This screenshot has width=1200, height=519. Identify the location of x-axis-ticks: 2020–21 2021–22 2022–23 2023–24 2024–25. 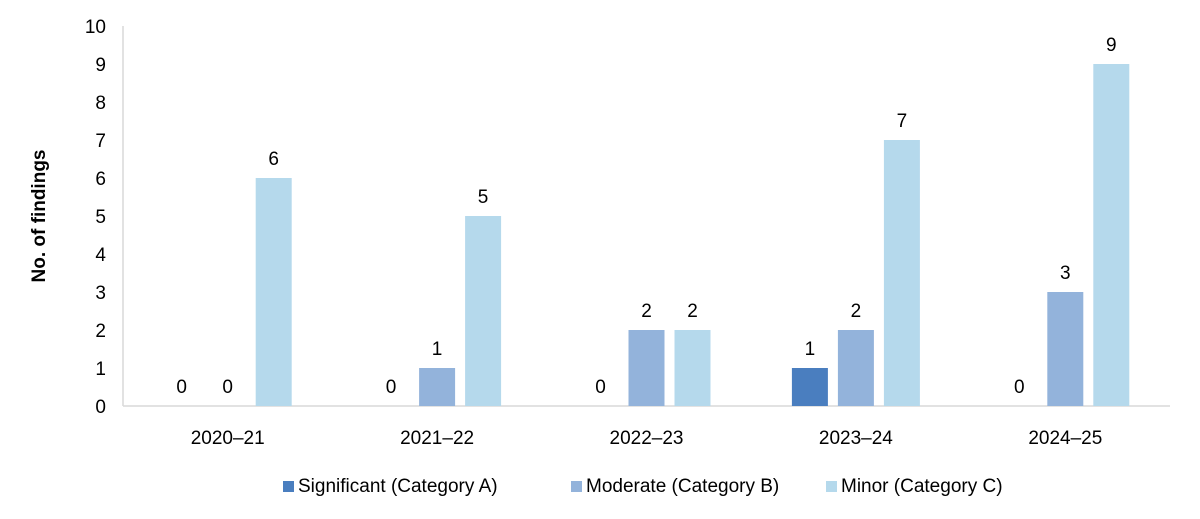
(647, 438).